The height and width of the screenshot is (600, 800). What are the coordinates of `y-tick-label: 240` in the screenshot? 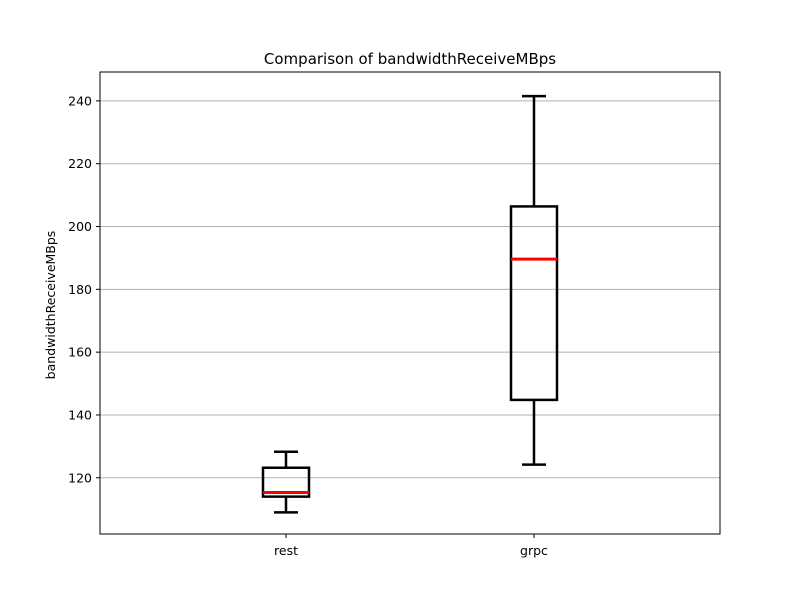 It's located at (80, 100).